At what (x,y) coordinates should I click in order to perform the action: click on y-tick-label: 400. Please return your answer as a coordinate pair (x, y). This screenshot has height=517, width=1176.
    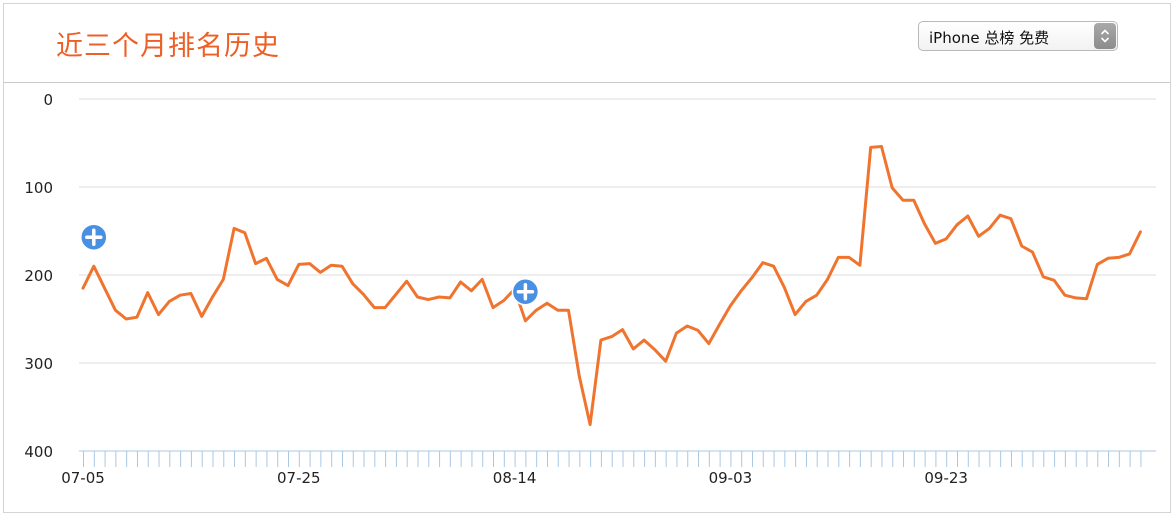
    Looking at the image, I should click on (38, 452).